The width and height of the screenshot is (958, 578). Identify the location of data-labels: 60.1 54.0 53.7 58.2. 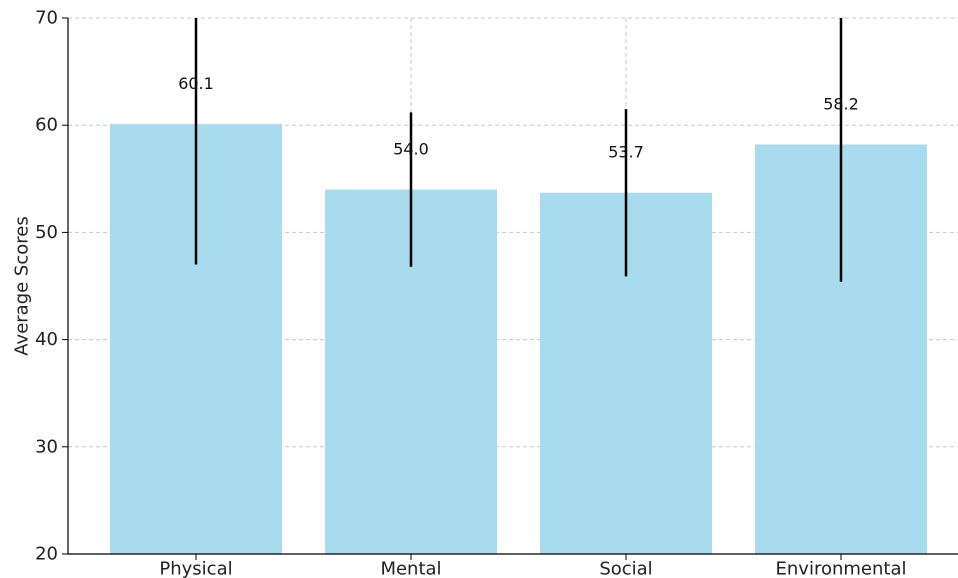
(518, 118).